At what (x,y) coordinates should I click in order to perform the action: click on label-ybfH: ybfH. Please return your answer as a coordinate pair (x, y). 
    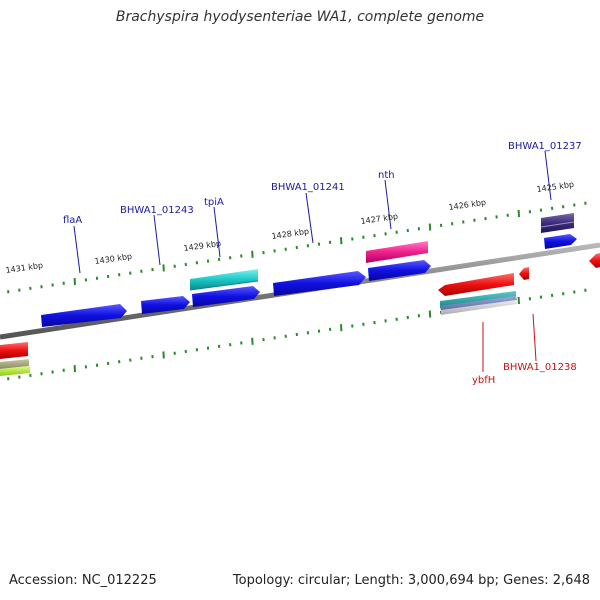
    Looking at the image, I should click on (483, 380).